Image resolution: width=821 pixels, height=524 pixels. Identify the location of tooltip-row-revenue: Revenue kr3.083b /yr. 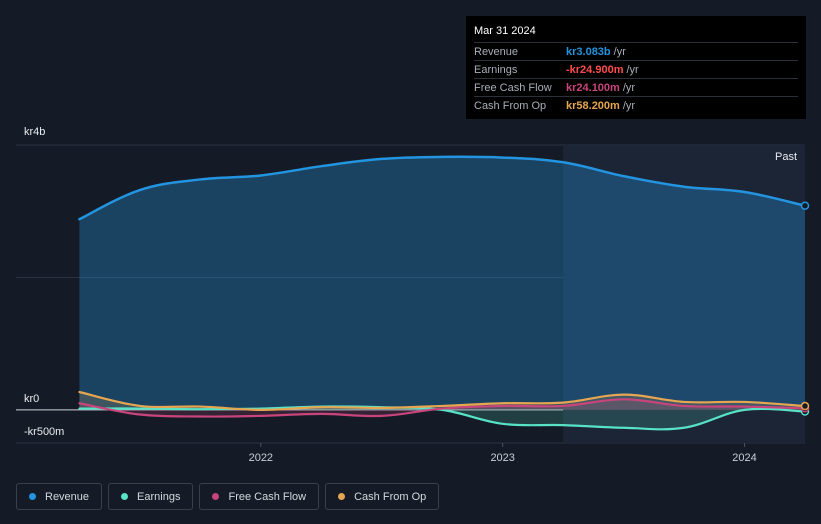
(636, 51).